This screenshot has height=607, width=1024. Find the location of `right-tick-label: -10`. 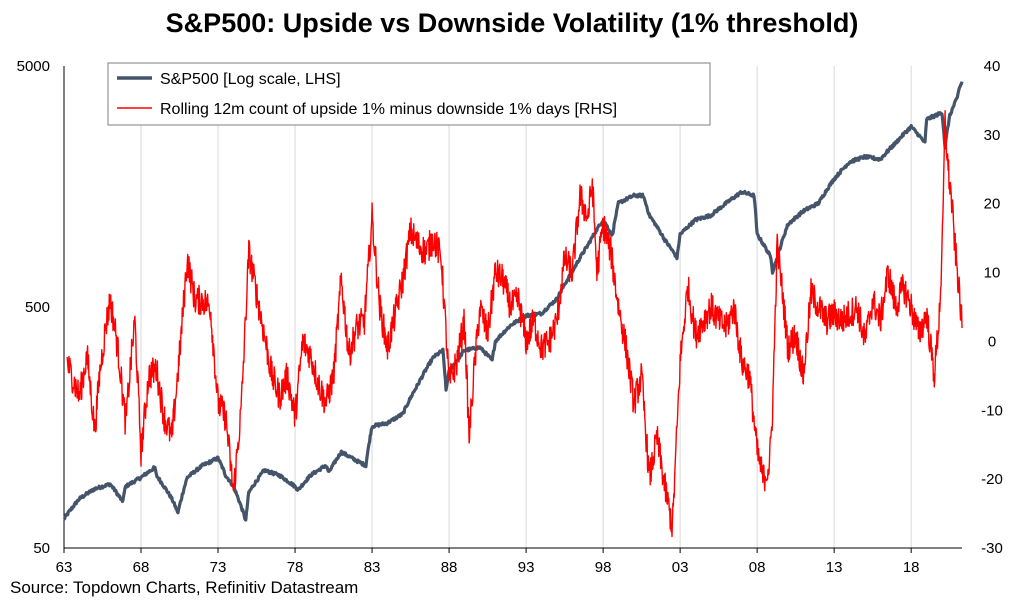

right-tick-label: -10 is located at coordinates (992, 410).